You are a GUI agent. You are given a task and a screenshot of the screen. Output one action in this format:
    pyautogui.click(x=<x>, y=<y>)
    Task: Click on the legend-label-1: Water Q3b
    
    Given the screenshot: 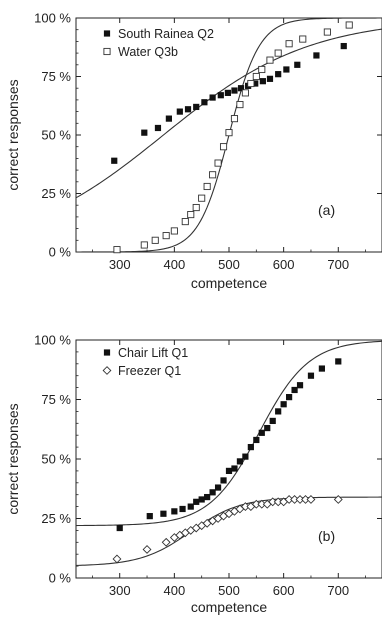 What is the action you would take?
    pyautogui.click(x=148, y=52)
    